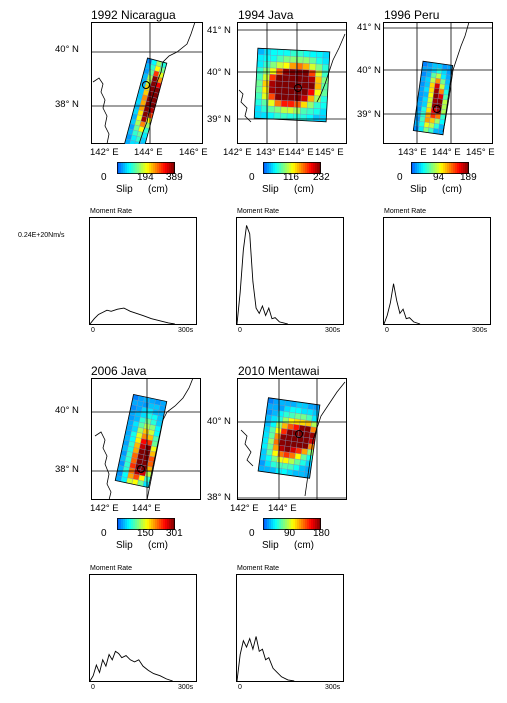 Image resolution: width=507 pixels, height=703 pixels. What do you see at coordinates (193, 152) in the screenshot?
I see `lon-tick-label: 146° E` at bounding box center [193, 152].